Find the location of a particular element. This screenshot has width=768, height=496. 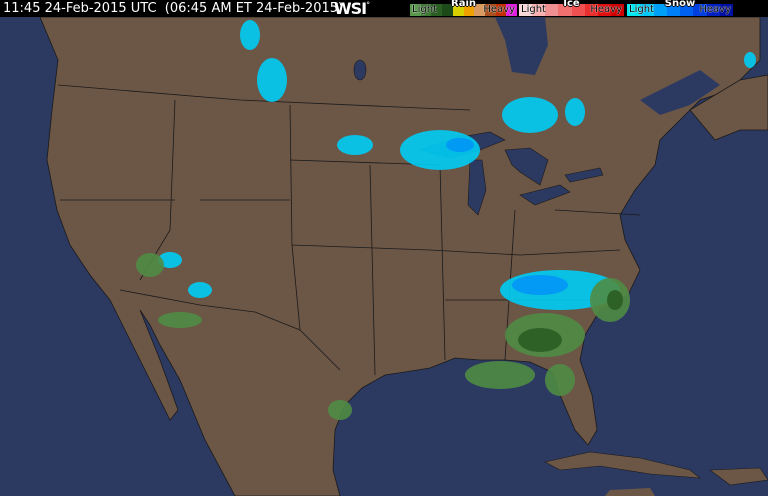

great-lakes is located at coordinates (478, 137).